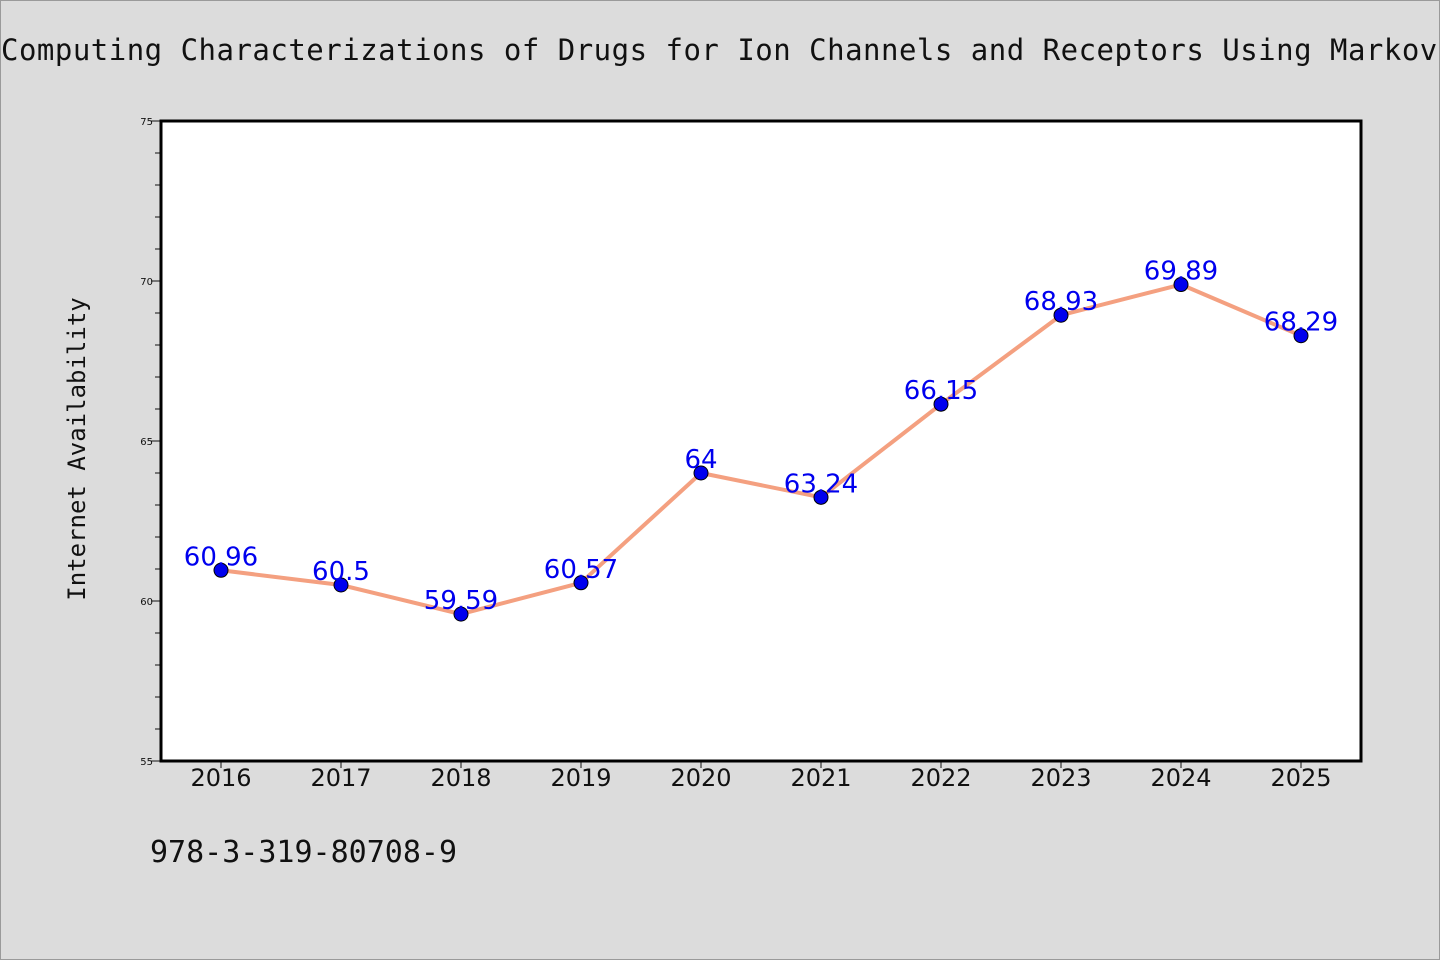 The height and width of the screenshot is (960, 1440). I want to click on data-label: 68.29, so click(1301, 323).